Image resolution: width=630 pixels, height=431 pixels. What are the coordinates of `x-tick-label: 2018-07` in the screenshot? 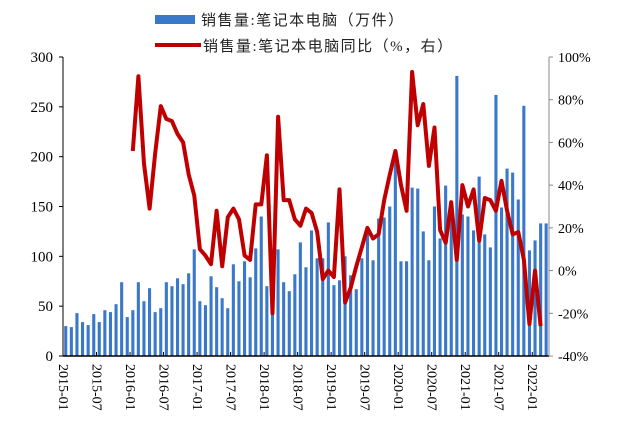 It's located at (297, 387).